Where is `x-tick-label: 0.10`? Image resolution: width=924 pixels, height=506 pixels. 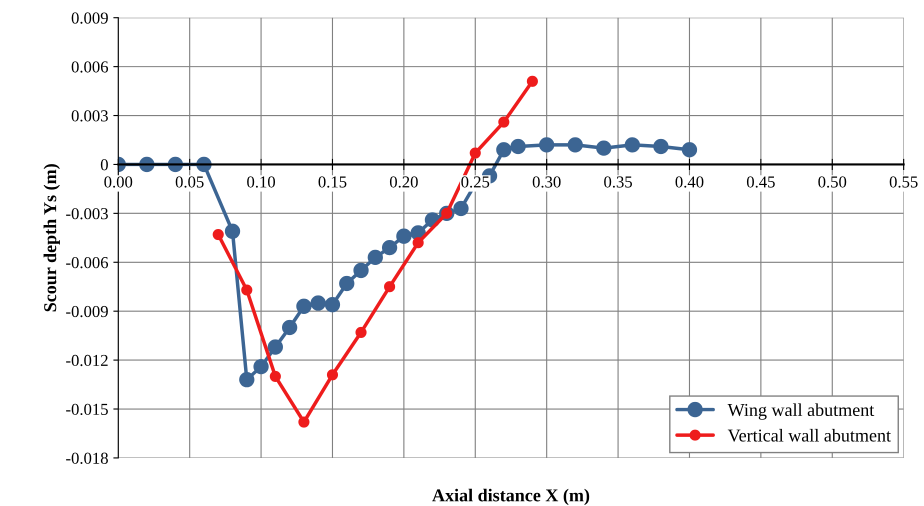
x-tick-label: 0.10 is located at coordinates (261, 182).